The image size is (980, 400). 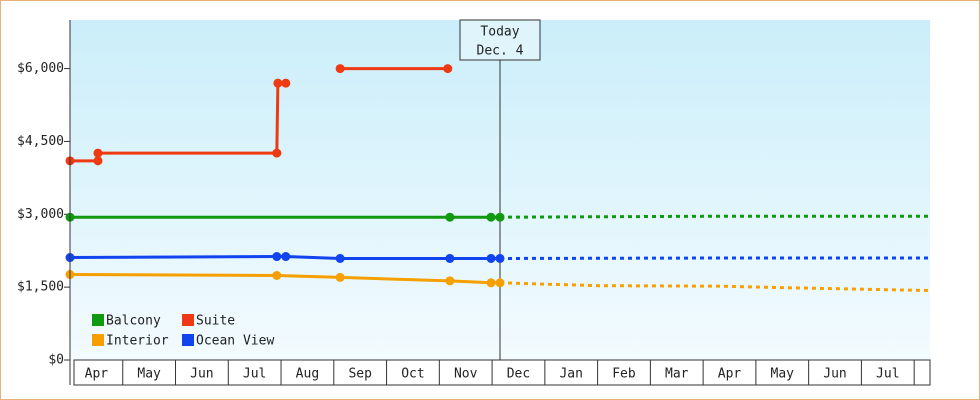 I want to click on x-tick-label: Oct, so click(x=412, y=374).